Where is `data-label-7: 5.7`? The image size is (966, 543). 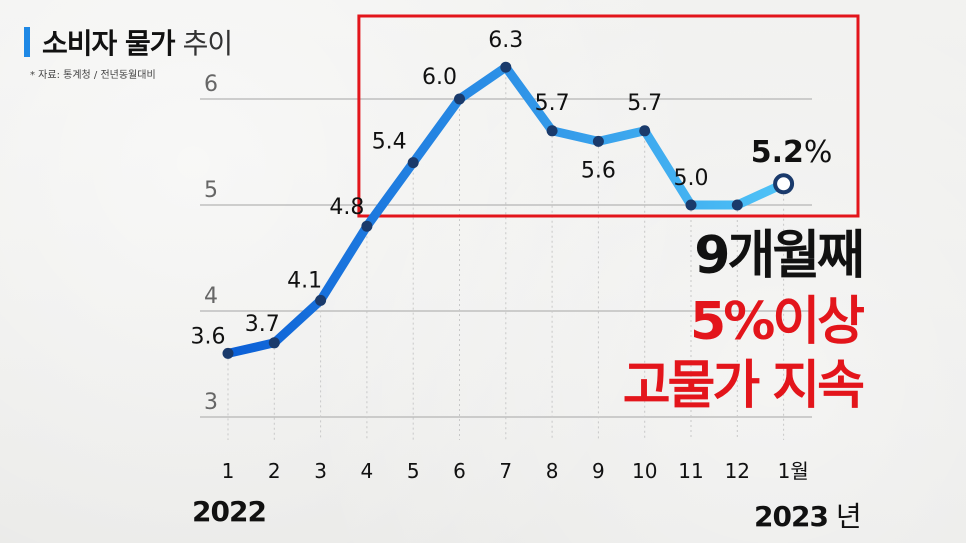
data-label-7: 5.7 is located at coordinates (552, 103).